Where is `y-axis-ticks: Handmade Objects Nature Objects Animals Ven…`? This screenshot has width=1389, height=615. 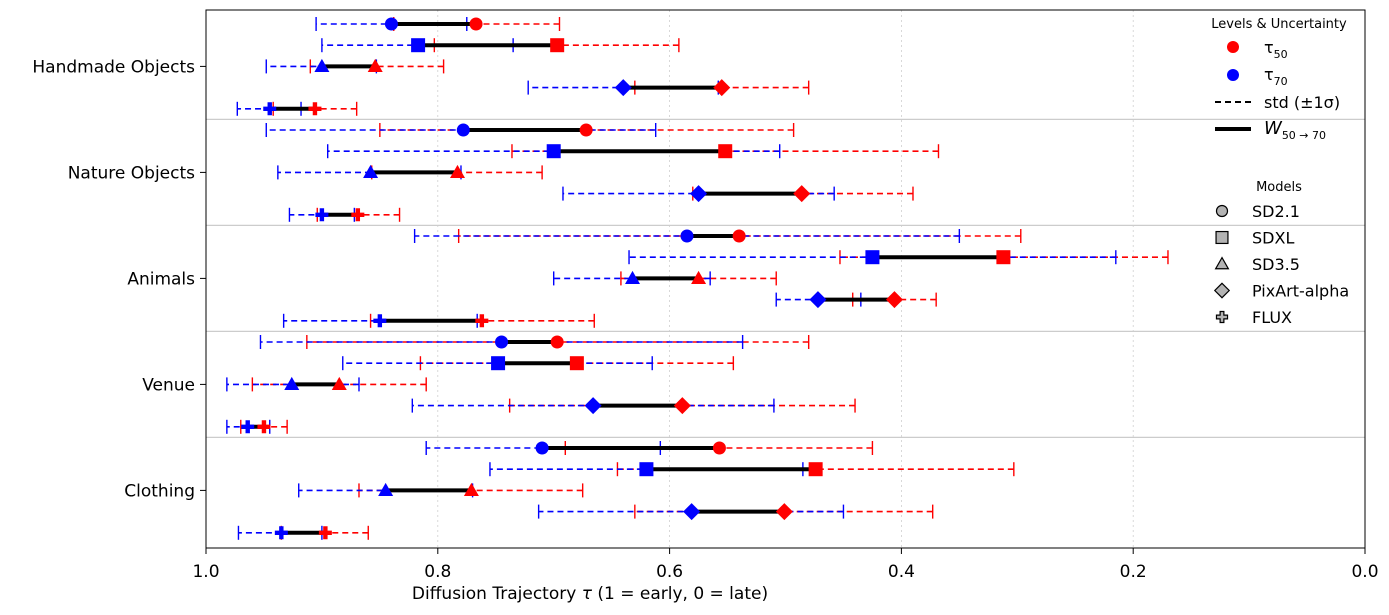
y-axis-ticks: Handmade Objects Nature Objects Animals Ven… is located at coordinates (119, 279).